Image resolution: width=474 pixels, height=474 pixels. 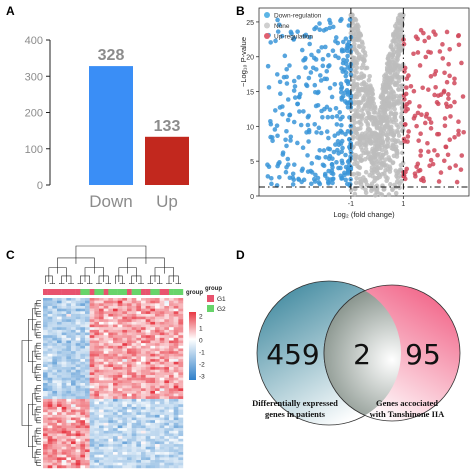 What do you see at coordinates (210, 298) in the screenshot?
I see `group-legend-swatch` at bounding box center [210, 298].